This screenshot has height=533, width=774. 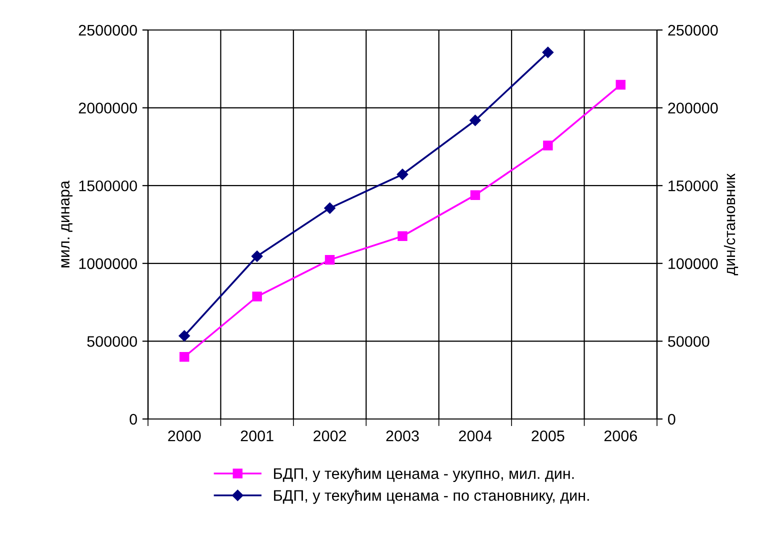 What do you see at coordinates (431, 497) in the screenshot?
I see `legend-label: БДП, у текућим ценама - по становнику, дин.` at bounding box center [431, 497].